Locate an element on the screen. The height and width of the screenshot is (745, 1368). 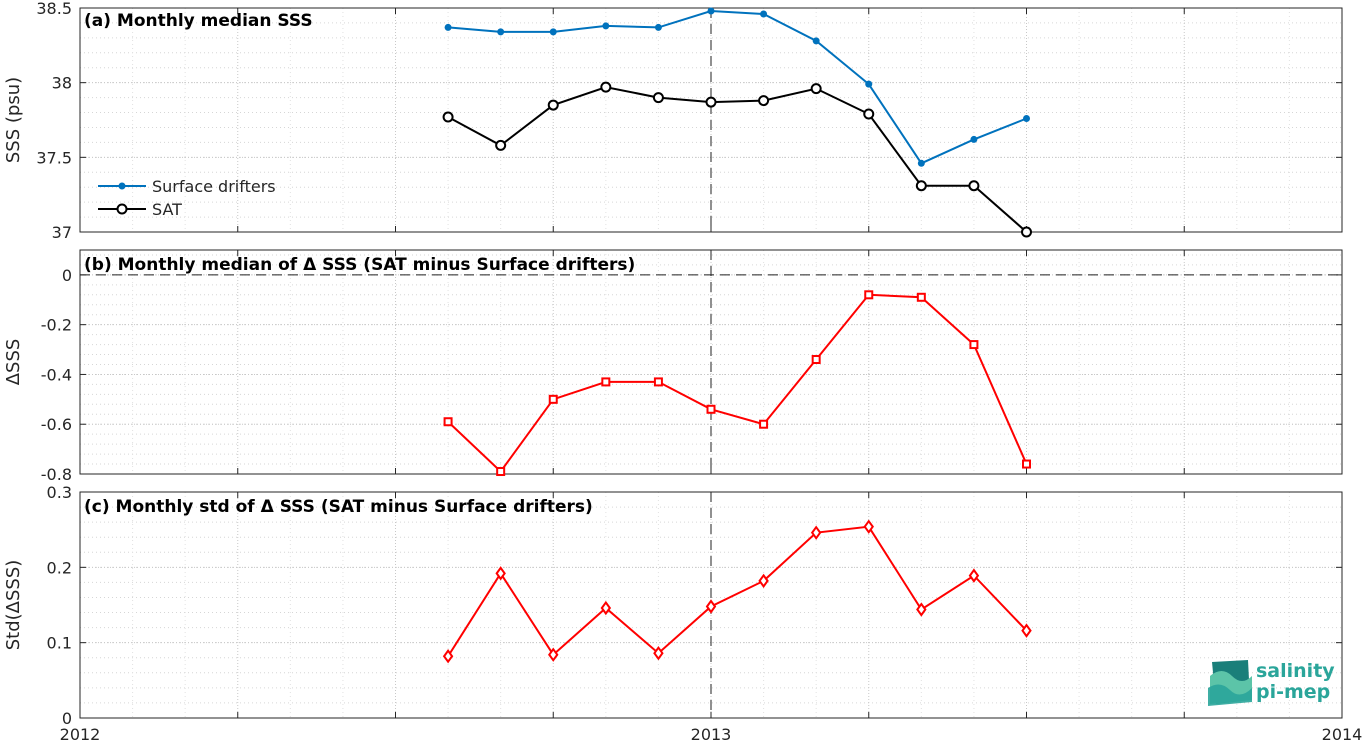
panel-a-title: (a) Monthly median SSS is located at coordinates (198, 21).